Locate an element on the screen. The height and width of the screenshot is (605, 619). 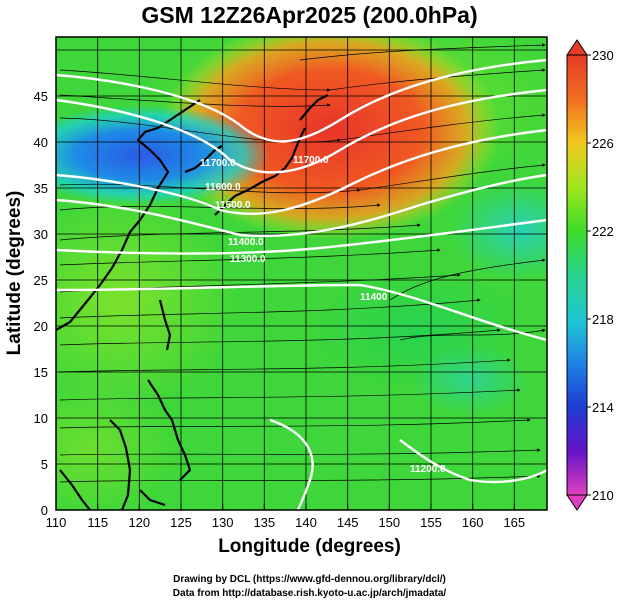
colorbar-bottom-arrow is located at coordinates (577, 502).